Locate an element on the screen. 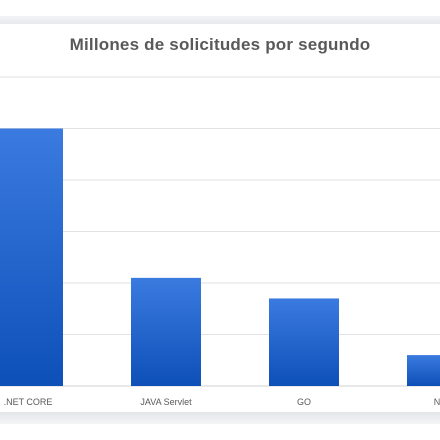 The width and height of the screenshot is (440, 440). x-tick-label: JAVA Servlet is located at coordinates (166, 402).